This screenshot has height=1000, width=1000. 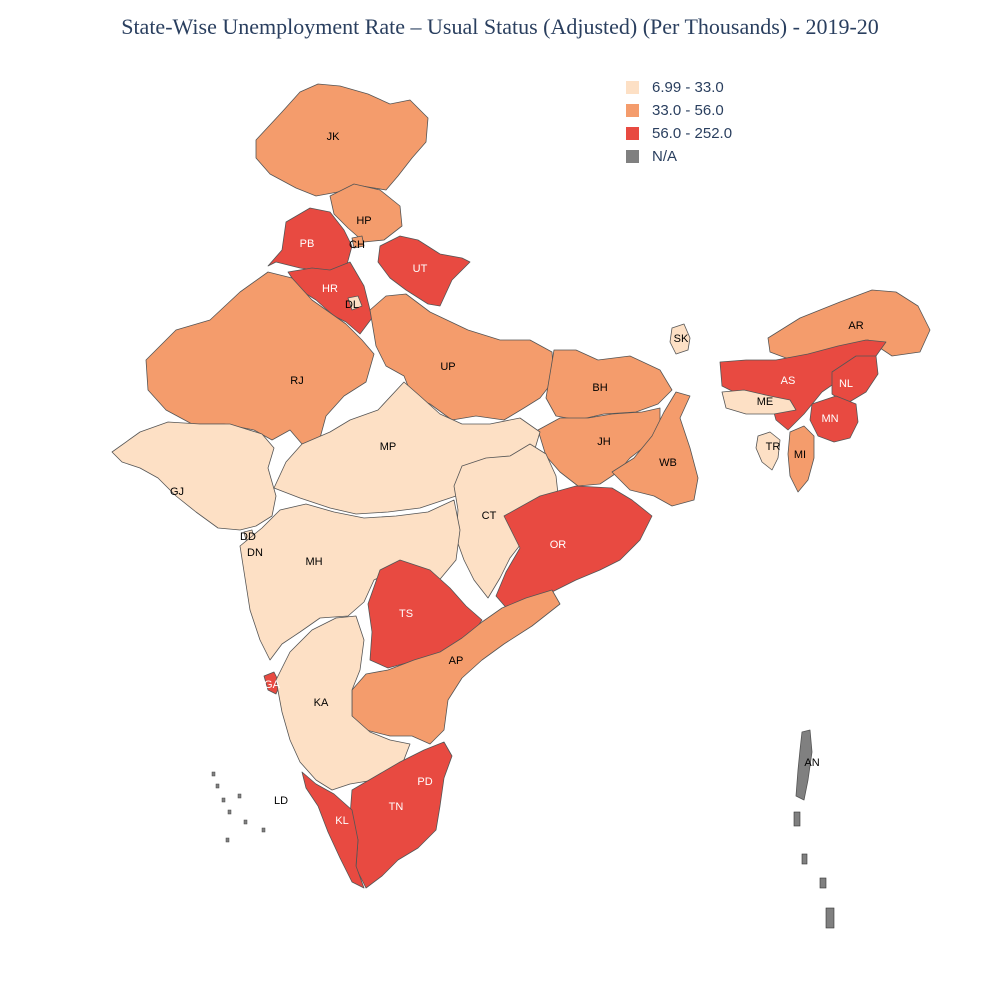 I want to click on region-label-ut: UT, so click(x=420, y=269).